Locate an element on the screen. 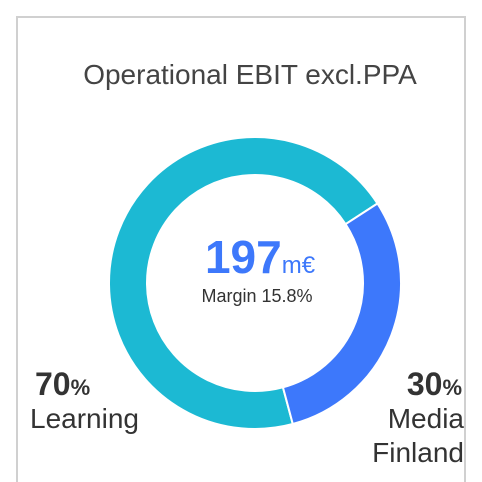 This screenshot has height=482, width=482. center-value: 197m€ is located at coordinates (260, 257).